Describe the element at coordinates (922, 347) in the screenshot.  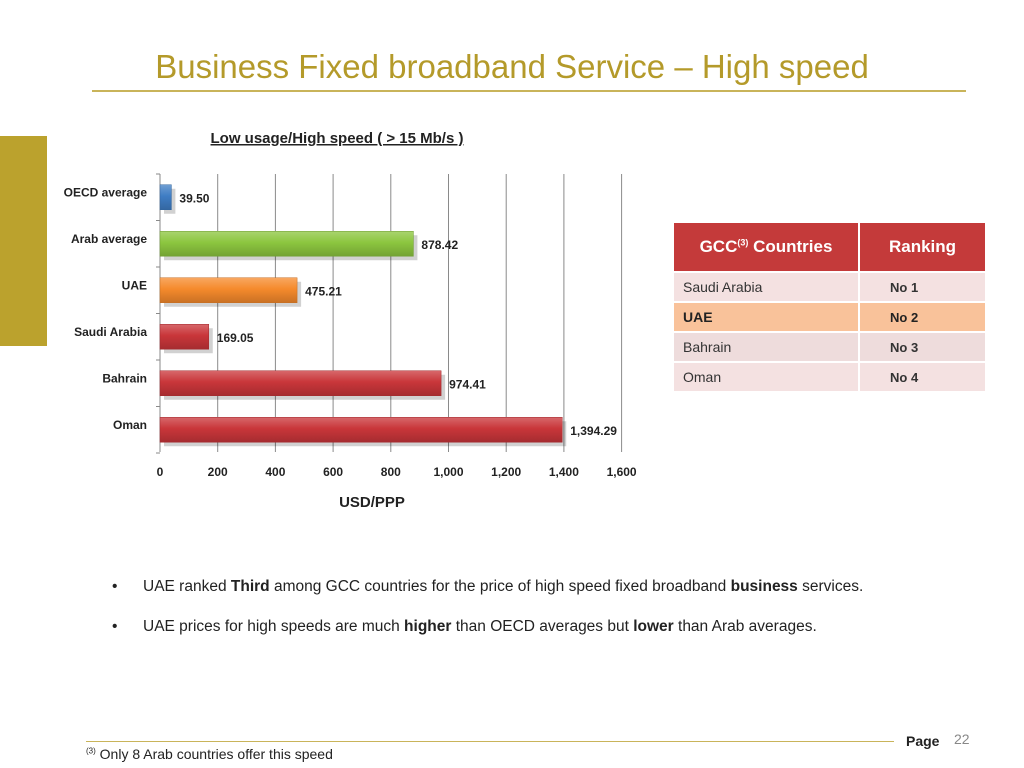
I see `rank-cell: No 3` at that location.